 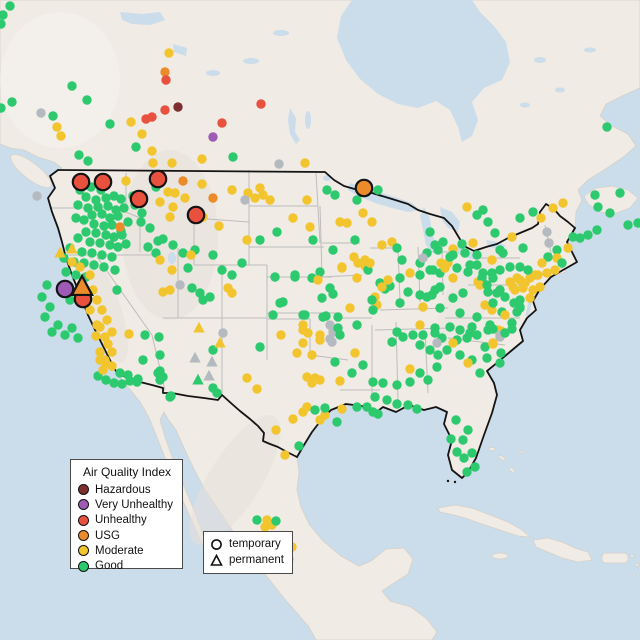 I want to click on legend-item-hazardous: Hazardous, so click(x=127, y=489).